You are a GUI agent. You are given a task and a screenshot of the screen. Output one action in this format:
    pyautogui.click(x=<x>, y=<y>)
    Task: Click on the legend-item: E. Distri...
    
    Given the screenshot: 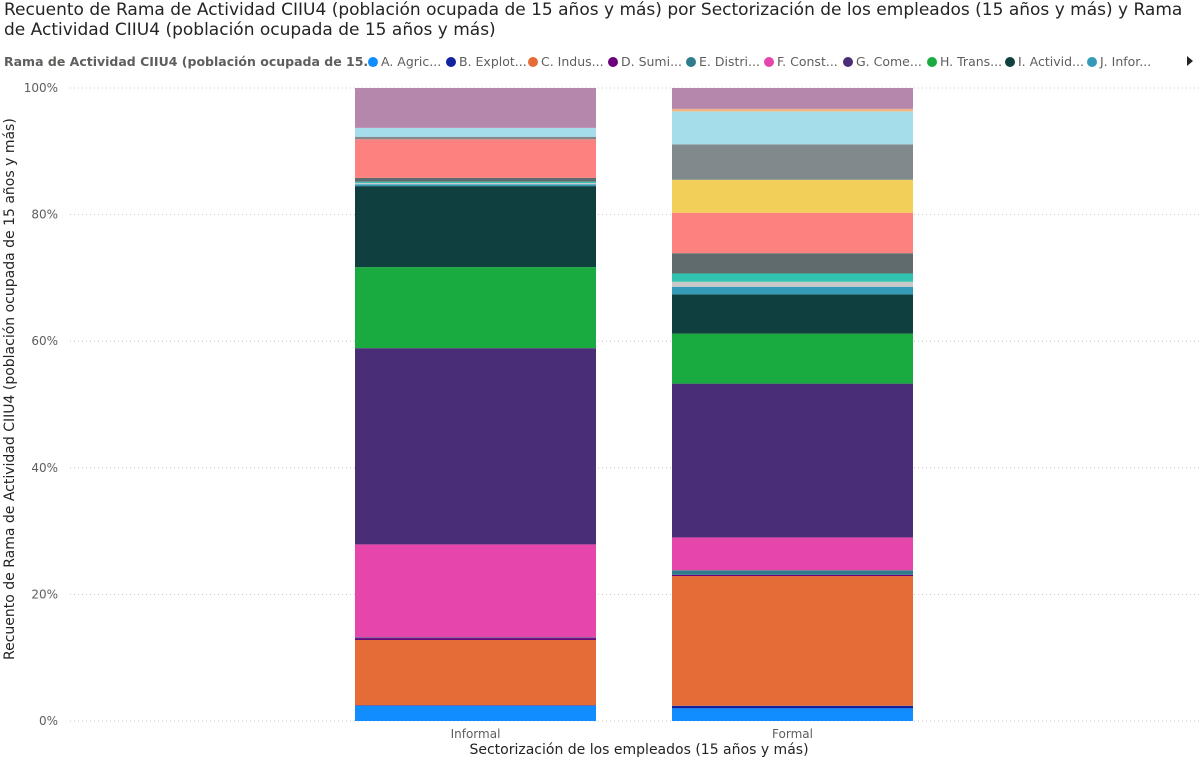 What is the action you would take?
    pyautogui.click(x=723, y=61)
    